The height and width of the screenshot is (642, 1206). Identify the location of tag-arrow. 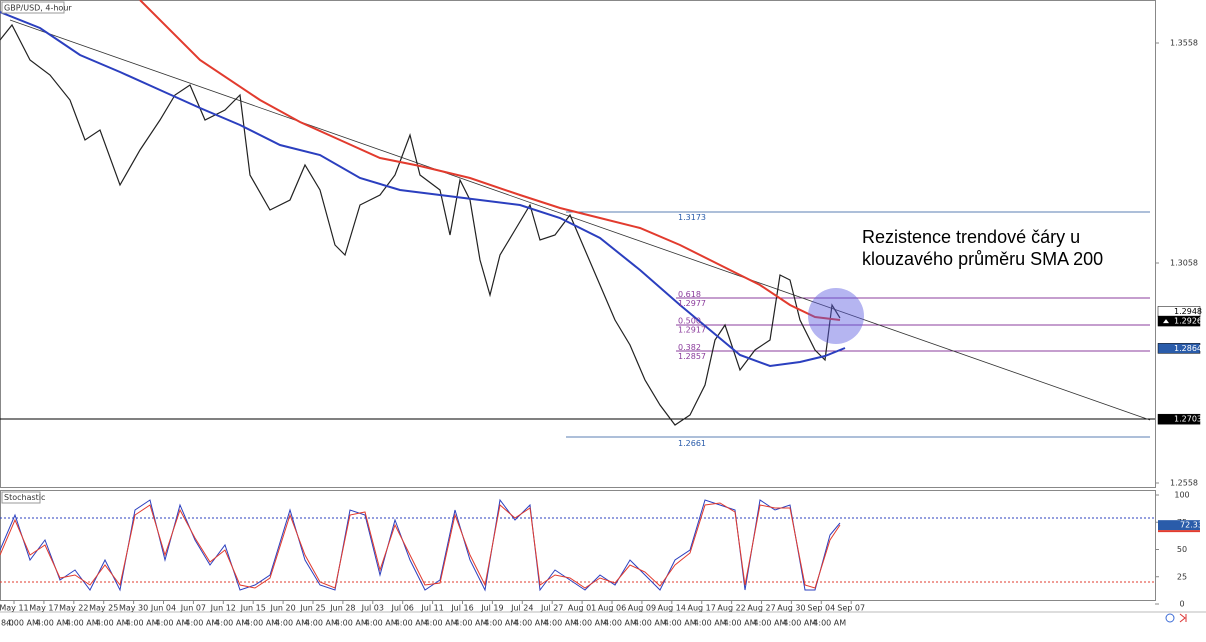
(1166, 321).